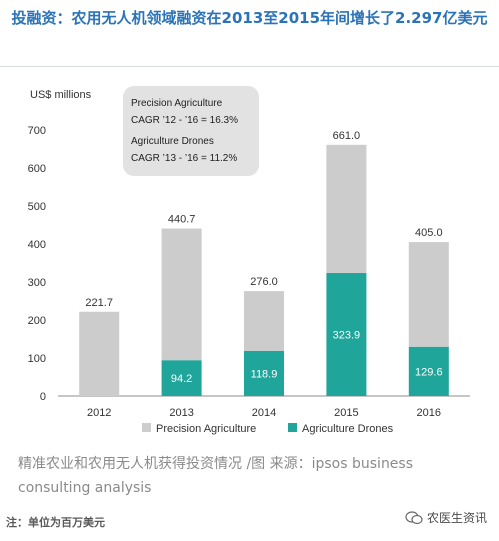  I want to click on y-tick-label: 200, so click(37, 321).